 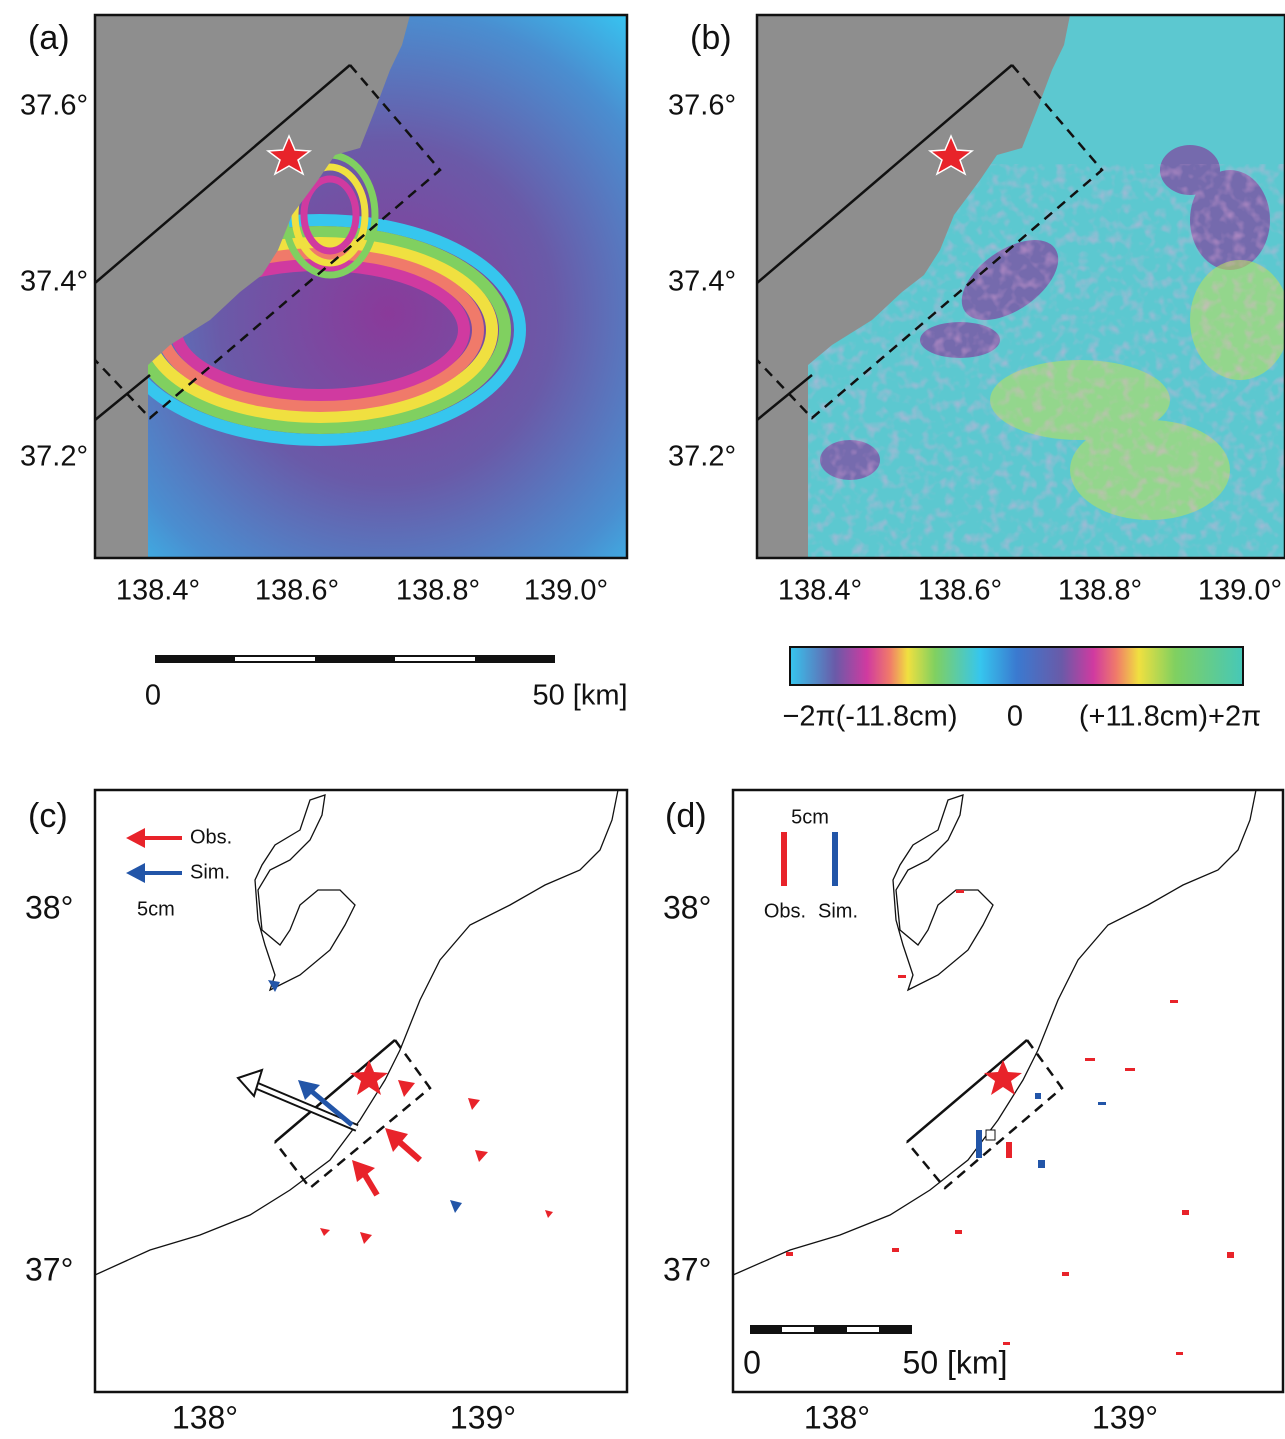 What do you see at coordinates (711, 38) in the screenshot?
I see `panel-label: (b)` at bounding box center [711, 38].